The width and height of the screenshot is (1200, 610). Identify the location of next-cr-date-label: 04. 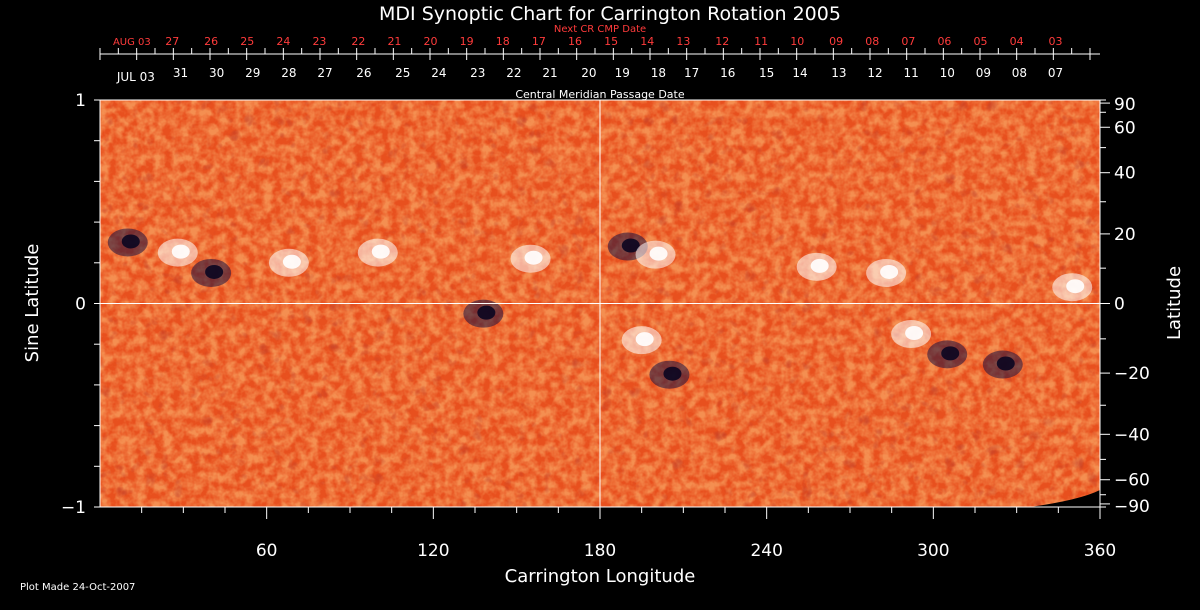
(1017, 41).